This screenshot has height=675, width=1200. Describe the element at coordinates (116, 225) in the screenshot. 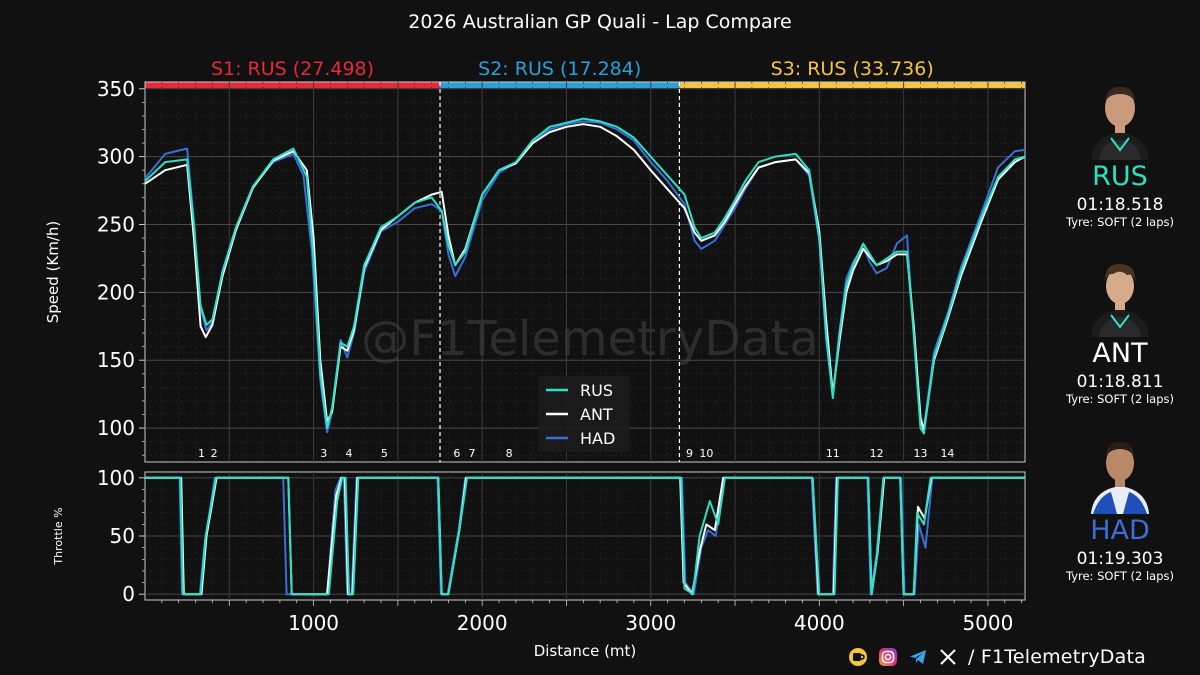

I see `y-tick-label: 250` at that location.